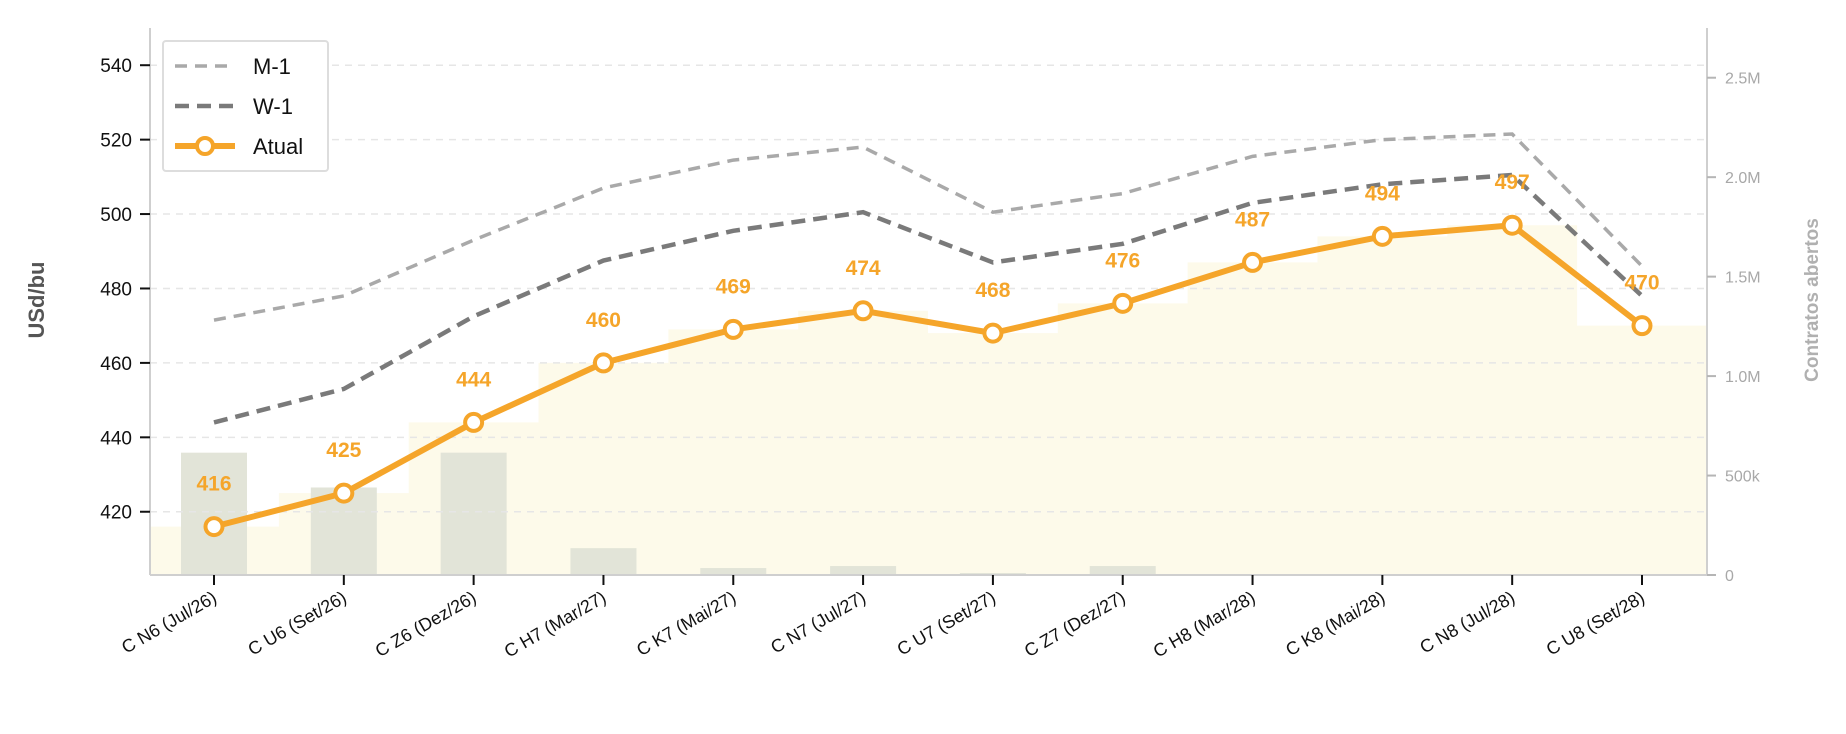 The height and width of the screenshot is (734, 1846). I want to click on x-tick-label: C N6 (Jul/26), so click(169, 622).